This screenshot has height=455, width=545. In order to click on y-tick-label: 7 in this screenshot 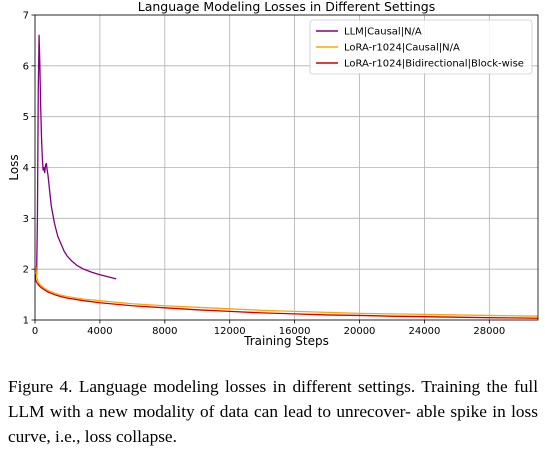, I will do `click(26, 16)`.